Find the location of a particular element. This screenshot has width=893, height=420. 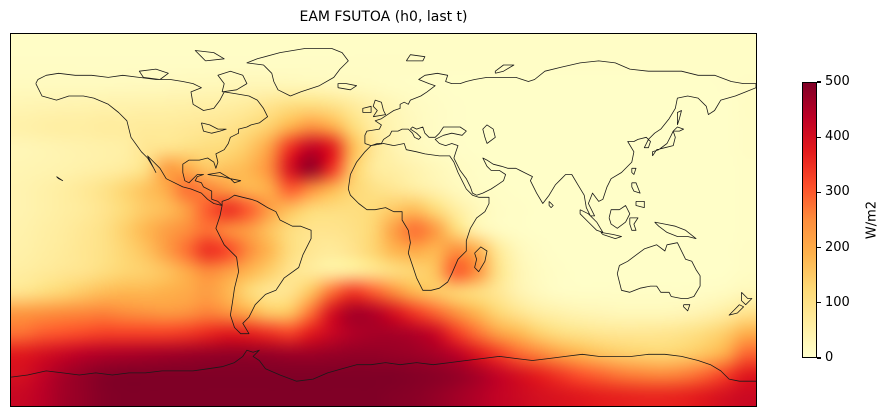

colorbar-axis-label: W/m2 is located at coordinates (872, 220).